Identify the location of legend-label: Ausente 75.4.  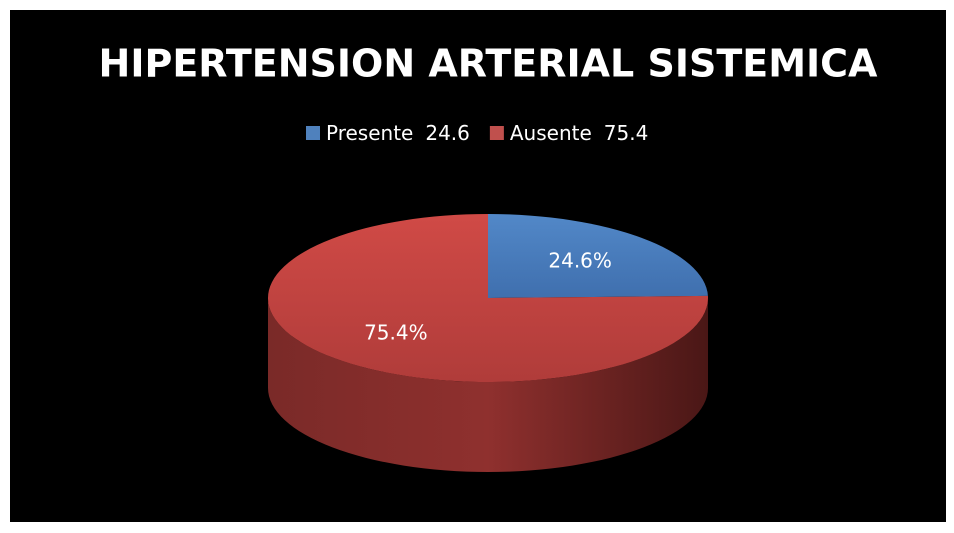
(579, 133).